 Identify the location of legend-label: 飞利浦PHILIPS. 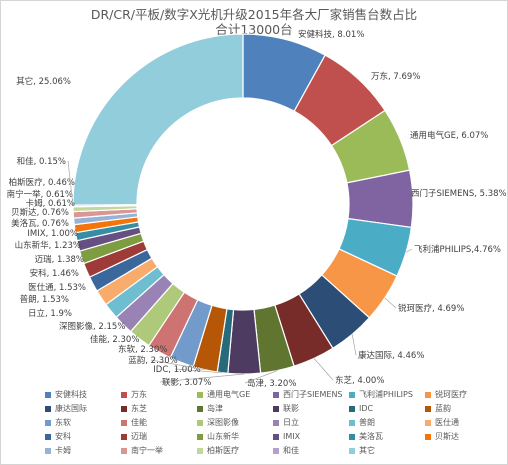
(386, 394).